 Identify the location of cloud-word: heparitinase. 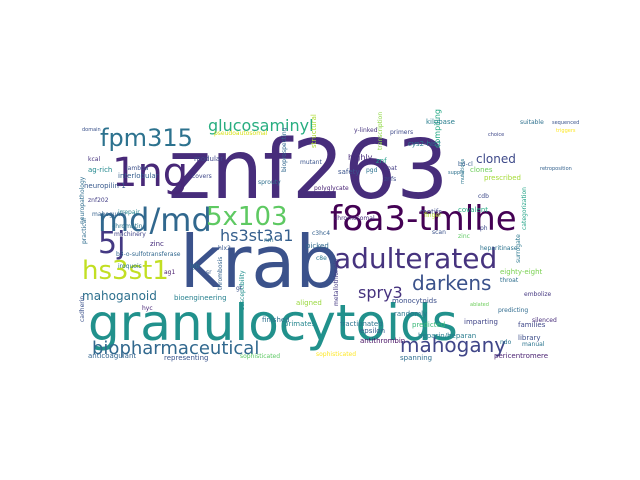
(499, 248).